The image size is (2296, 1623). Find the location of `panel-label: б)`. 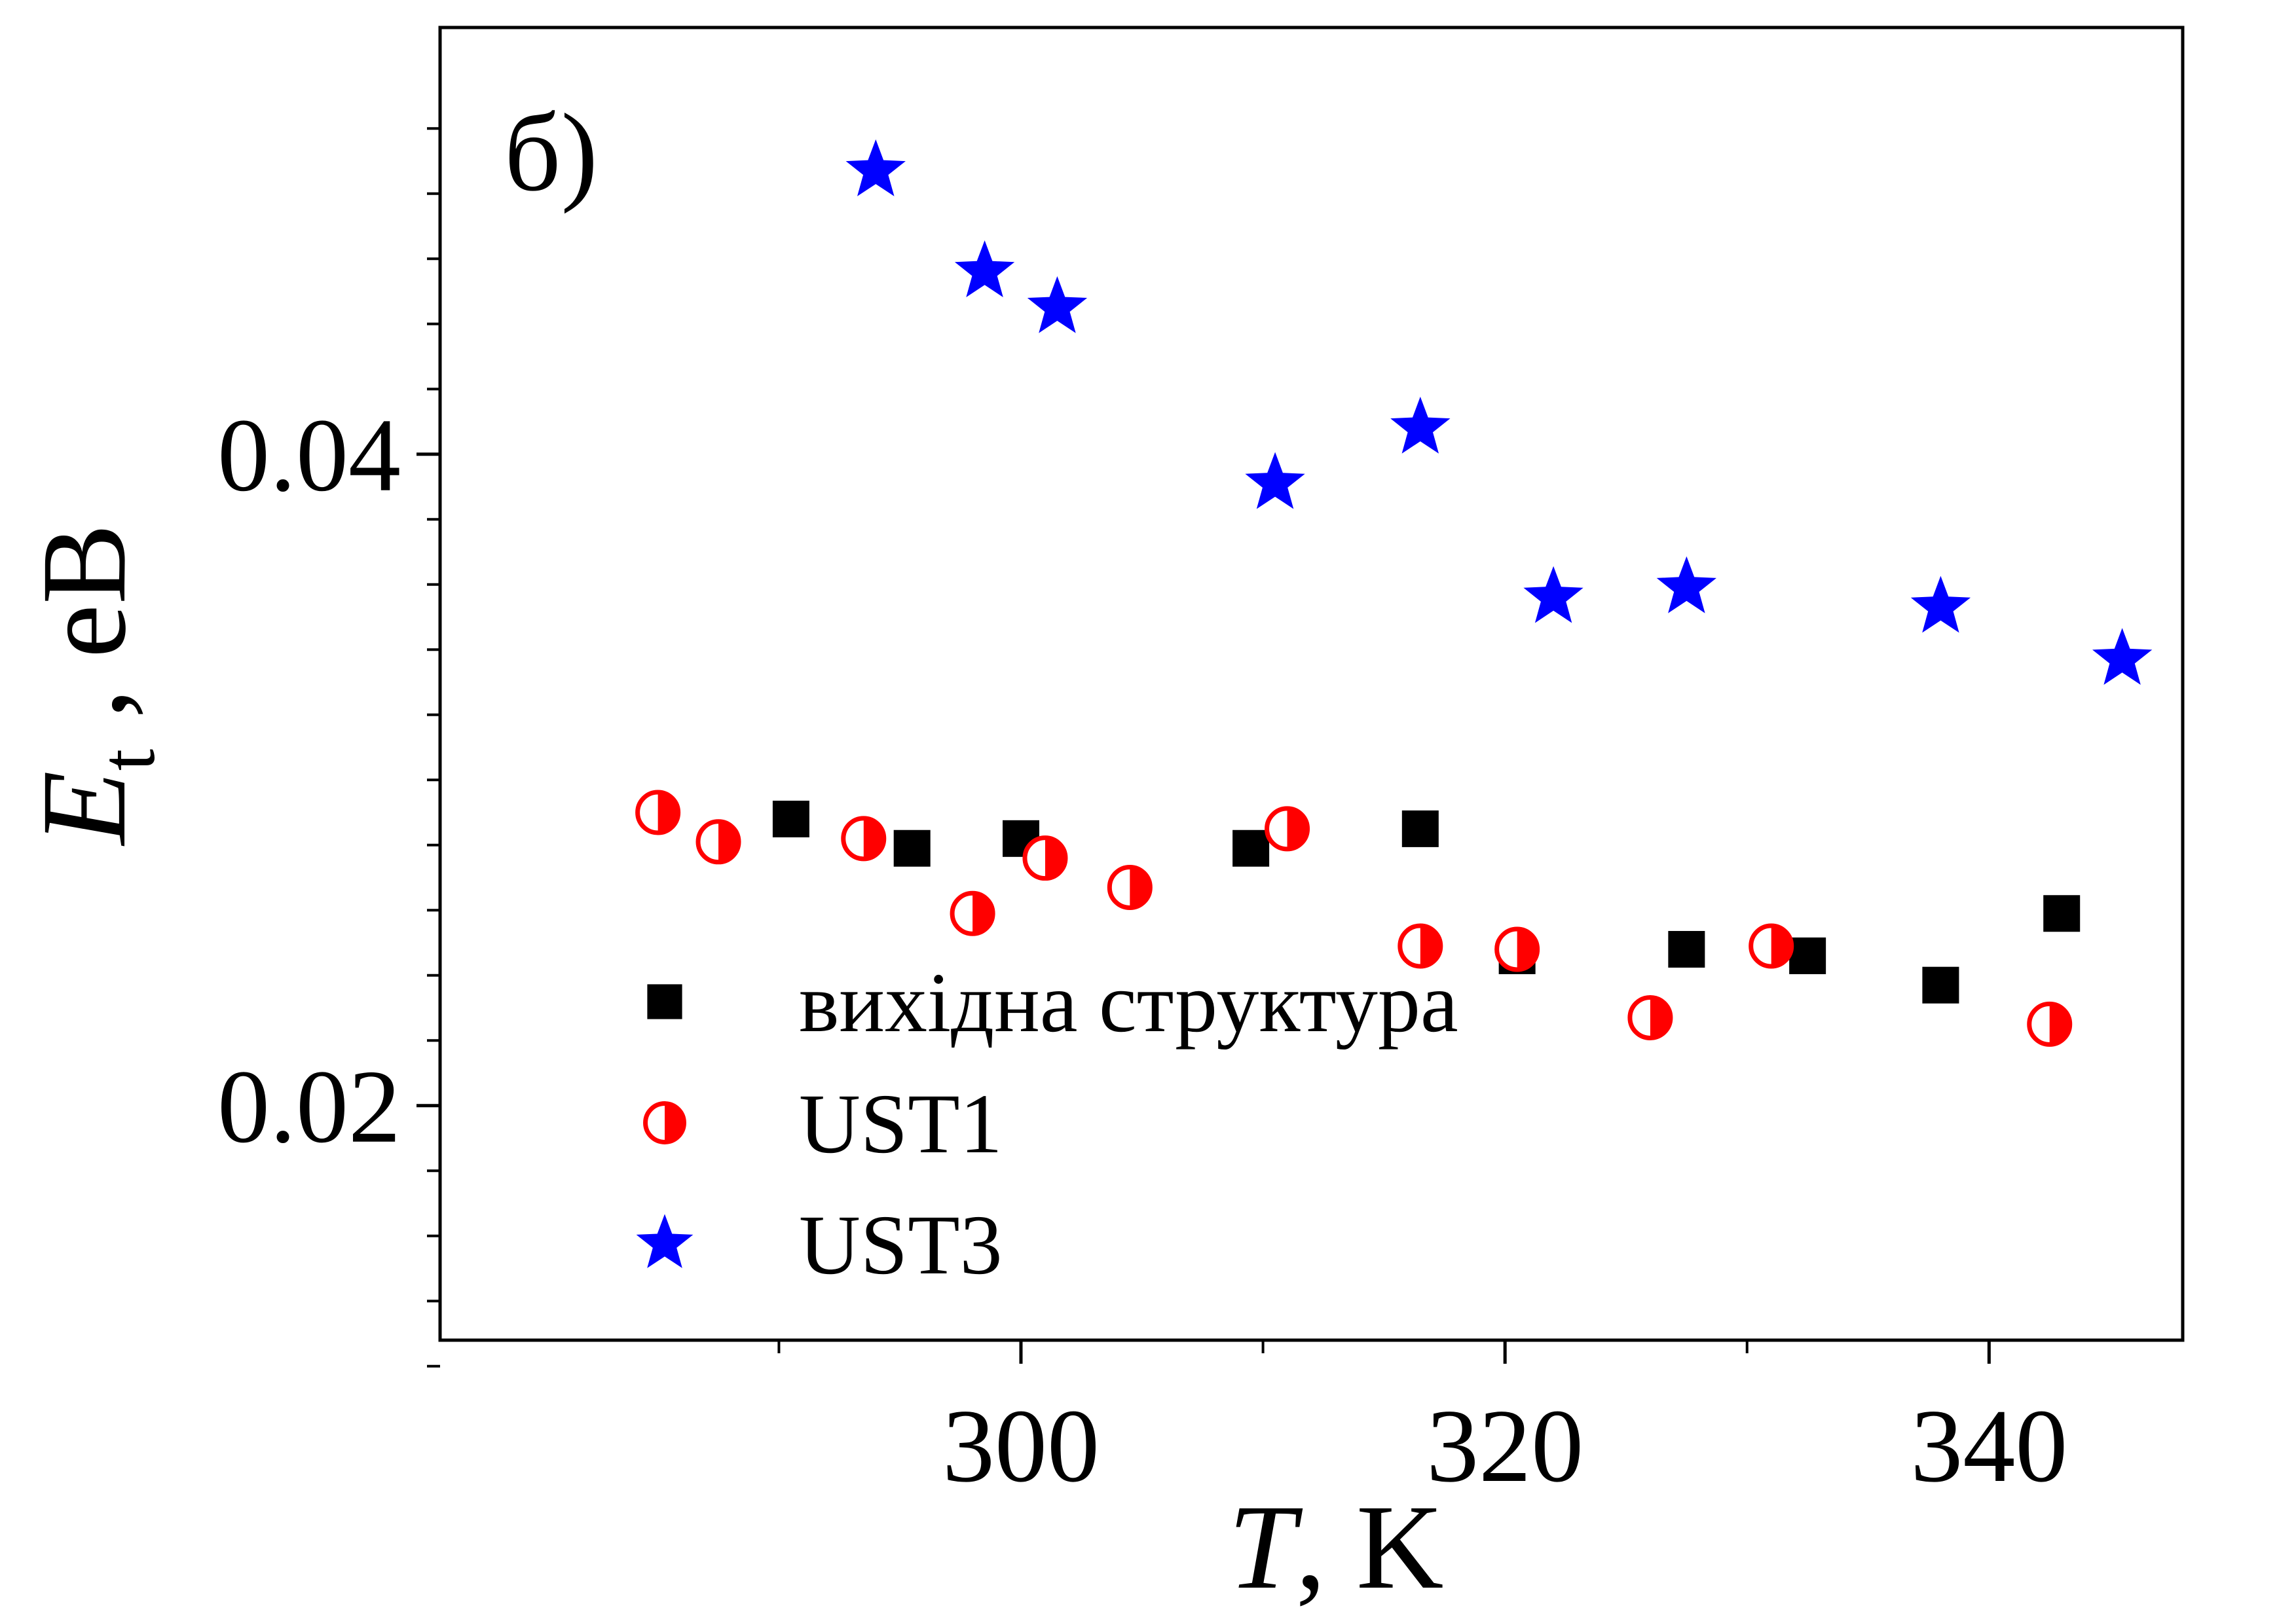

panel-label: б) is located at coordinates (551, 152).